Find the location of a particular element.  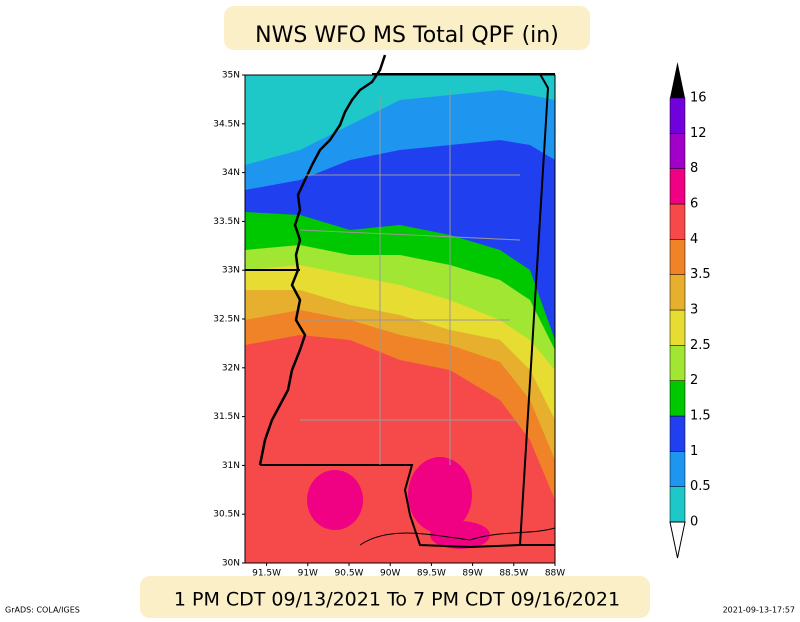

timestamp: 2021-09-13-17:57 is located at coordinates (759, 610).